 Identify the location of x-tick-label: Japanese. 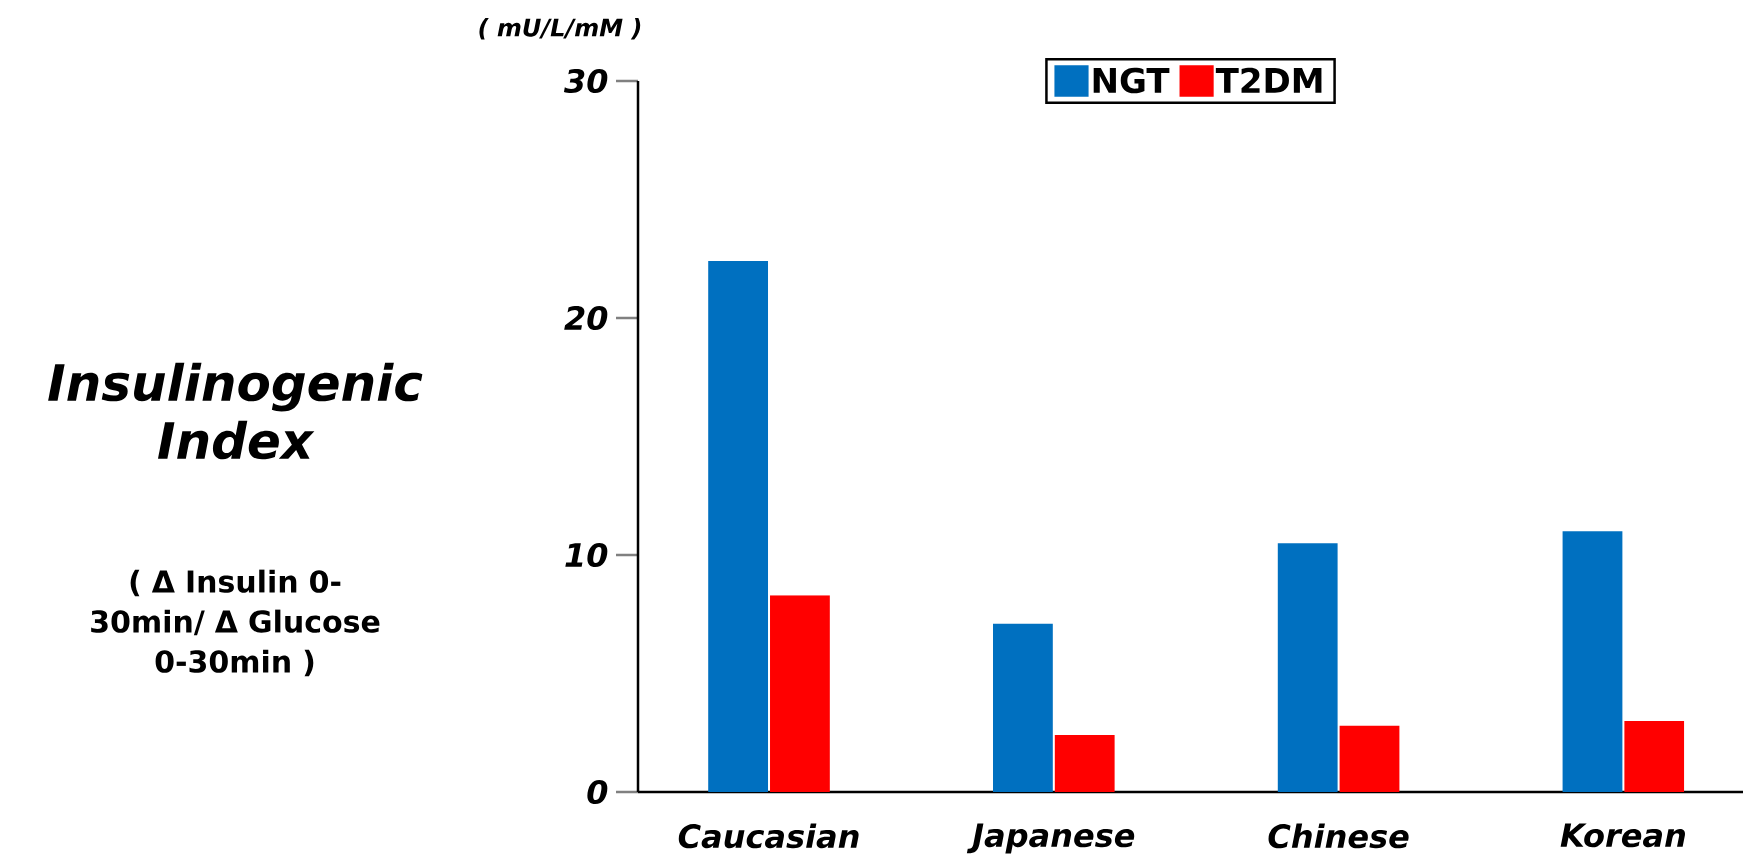
(1050, 838).